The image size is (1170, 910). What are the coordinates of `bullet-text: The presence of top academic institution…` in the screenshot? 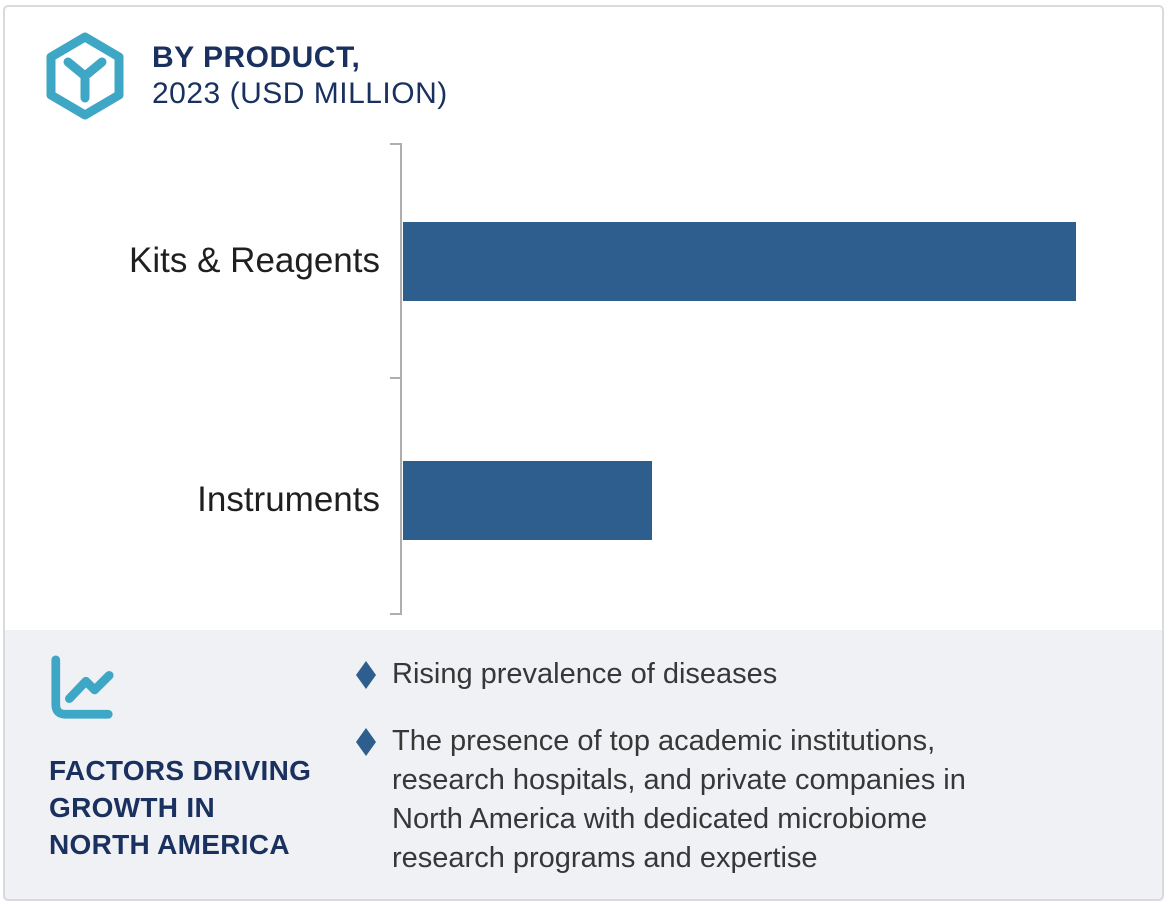 It's located at (679, 799).